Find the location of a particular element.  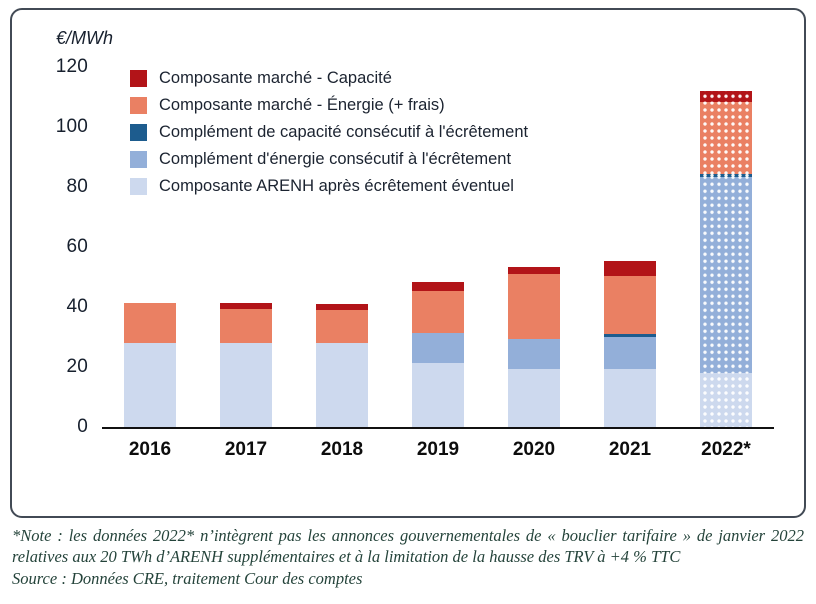

y-tick-label: 20 is located at coordinates (77, 366).